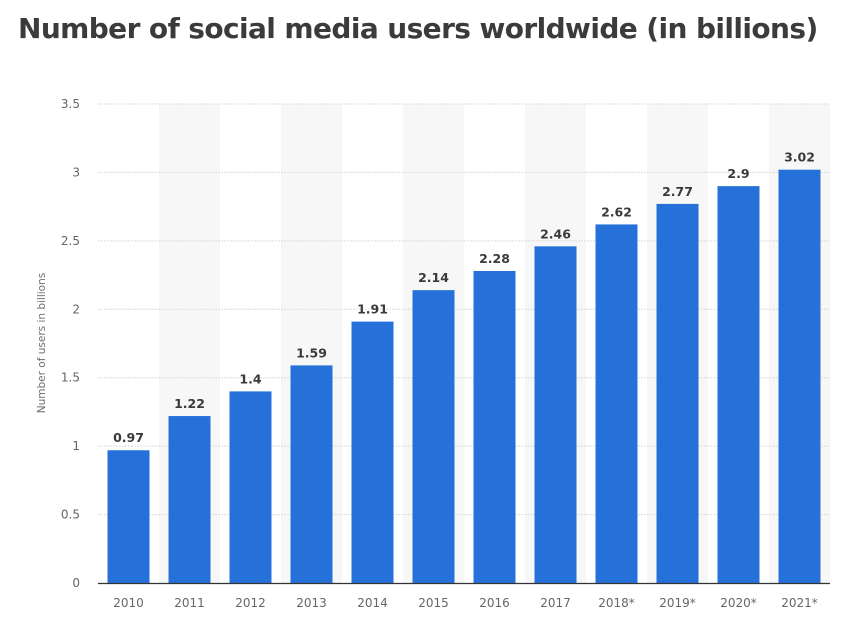 Image resolution: width=850 pixels, height=631 pixels. What do you see at coordinates (616, 211) in the screenshot?
I see `data-label: 2.62` at bounding box center [616, 211].